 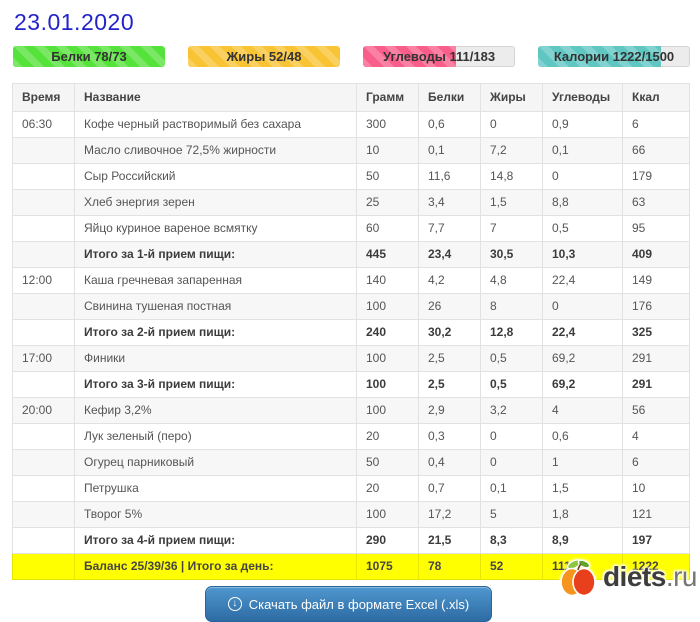 I want to click on cell-gram: 240, so click(x=387, y=332).